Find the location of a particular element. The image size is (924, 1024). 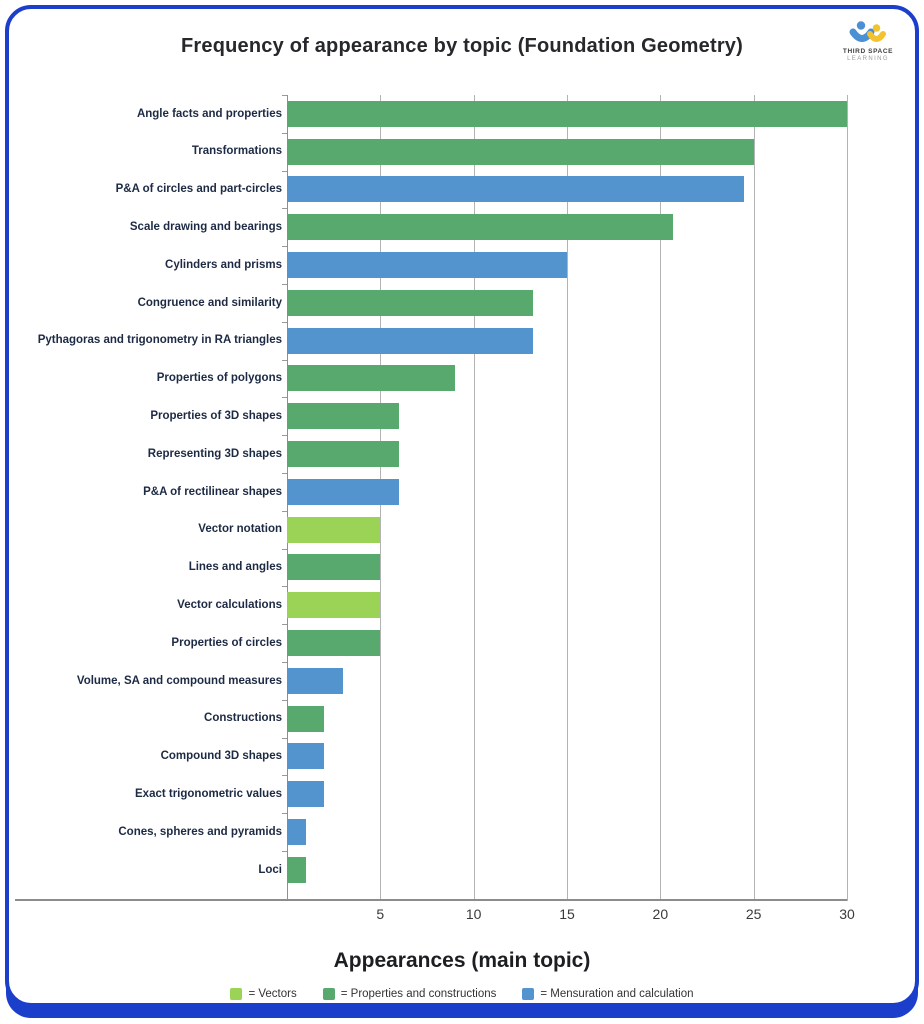

bar-cylinders-and-prisms is located at coordinates (427, 265).